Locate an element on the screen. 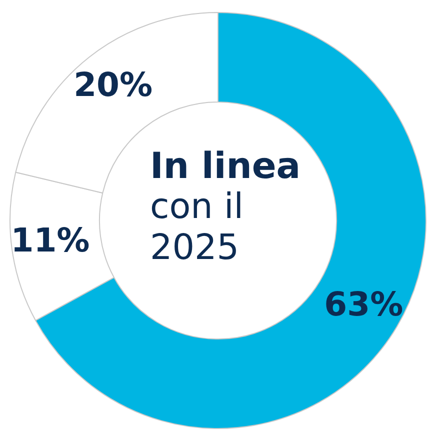 This screenshot has width=428, height=433. data-label: 63% is located at coordinates (364, 304).